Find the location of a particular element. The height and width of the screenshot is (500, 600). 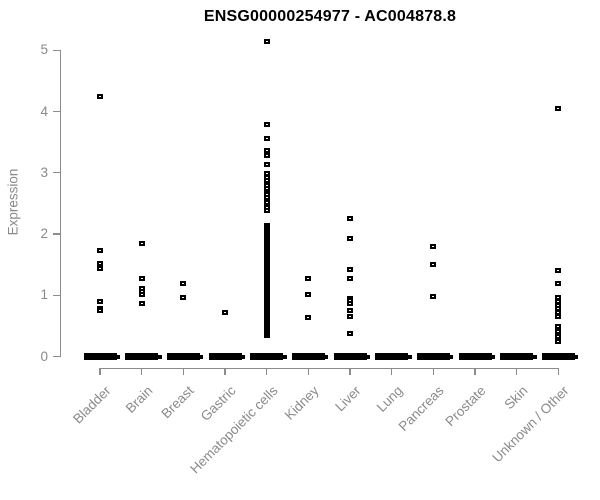

y-tick-label: 1 is located at coordinates (44, 295).